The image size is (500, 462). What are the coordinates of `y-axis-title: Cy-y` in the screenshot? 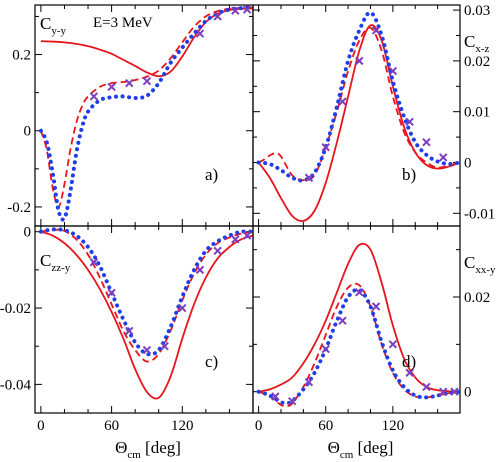 It's located at (53, 25).